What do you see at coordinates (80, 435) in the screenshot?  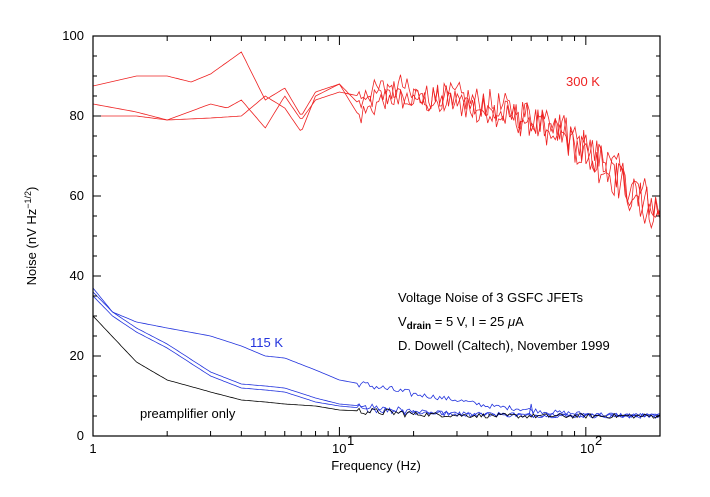 I see `y-tick-label: 0` at bounding box center [80, 435].